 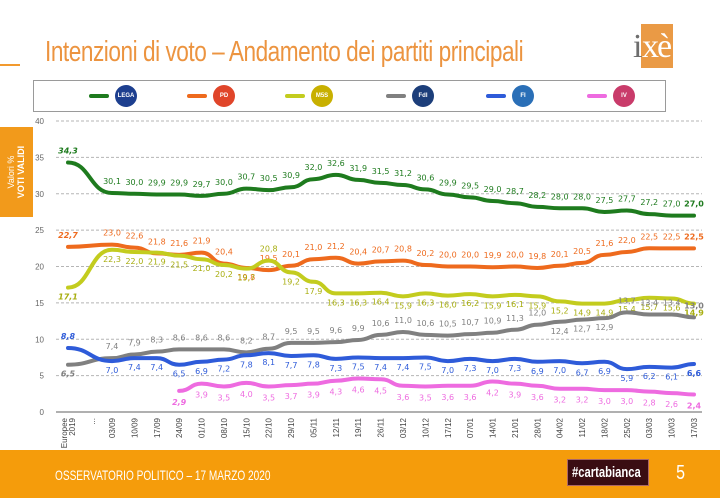 What do you see at coordinates (681, 473) in the screenshot?
I see `page-number: 5` at bounding box center [681, 473].